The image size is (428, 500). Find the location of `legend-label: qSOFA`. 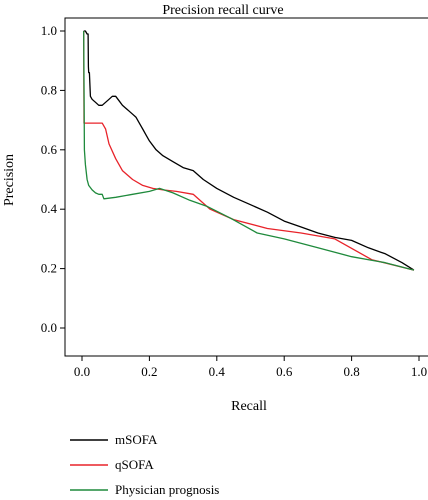

legend-label: qSOFA is located at coordinates (134, 464).